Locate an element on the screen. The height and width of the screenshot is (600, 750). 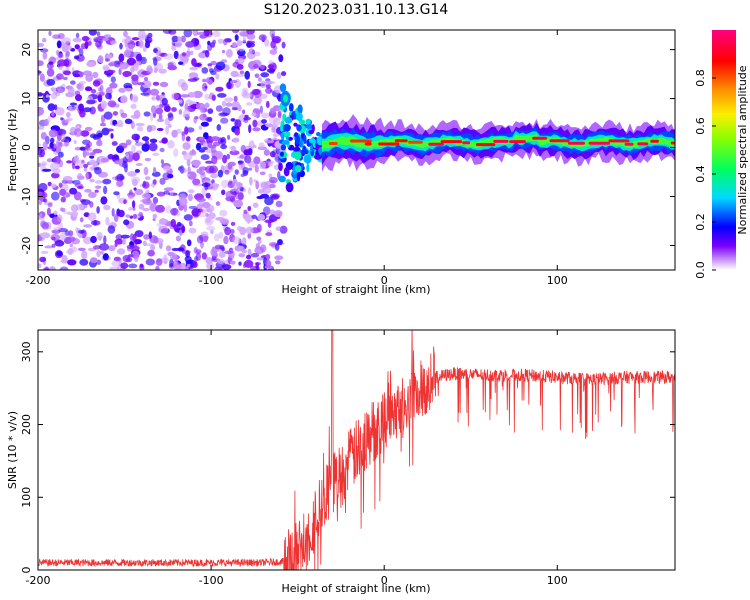
colorbar-tick-label: 0.2 is located at coordinates (700, 222).